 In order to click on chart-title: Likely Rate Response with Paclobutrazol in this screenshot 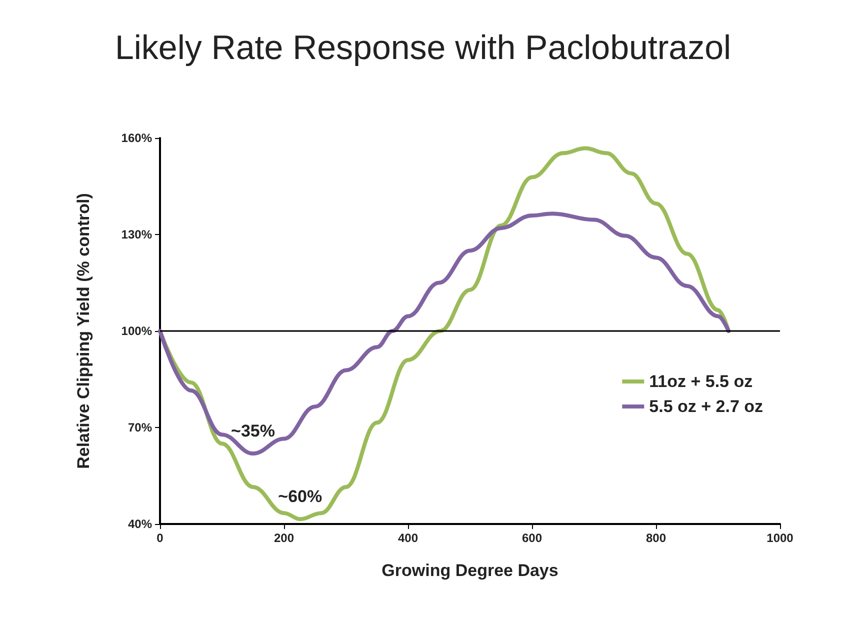, I will do `click(423, 48)`.